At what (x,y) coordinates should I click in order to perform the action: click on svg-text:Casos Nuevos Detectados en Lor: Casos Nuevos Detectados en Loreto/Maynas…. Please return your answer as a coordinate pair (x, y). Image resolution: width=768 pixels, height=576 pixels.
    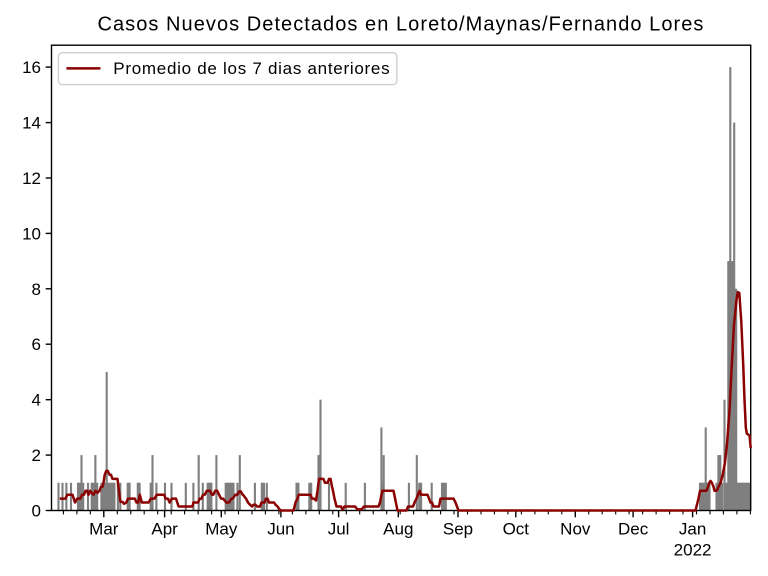
    Looking at the image, I should click on (401, 25).